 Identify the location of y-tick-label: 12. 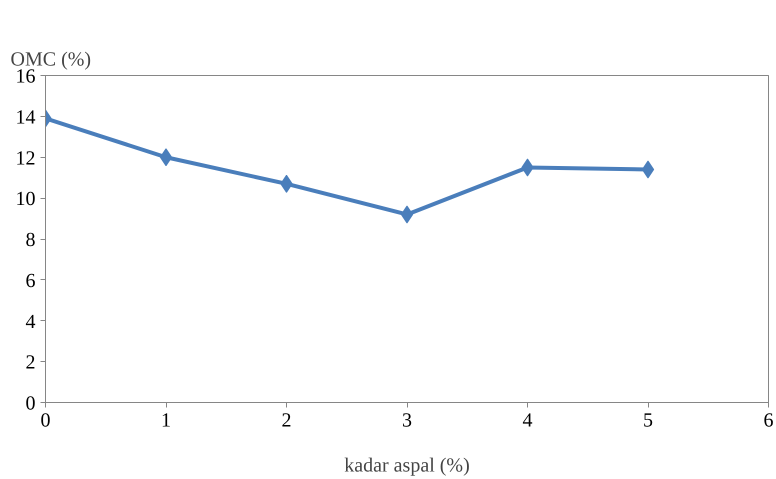
(26, 158).